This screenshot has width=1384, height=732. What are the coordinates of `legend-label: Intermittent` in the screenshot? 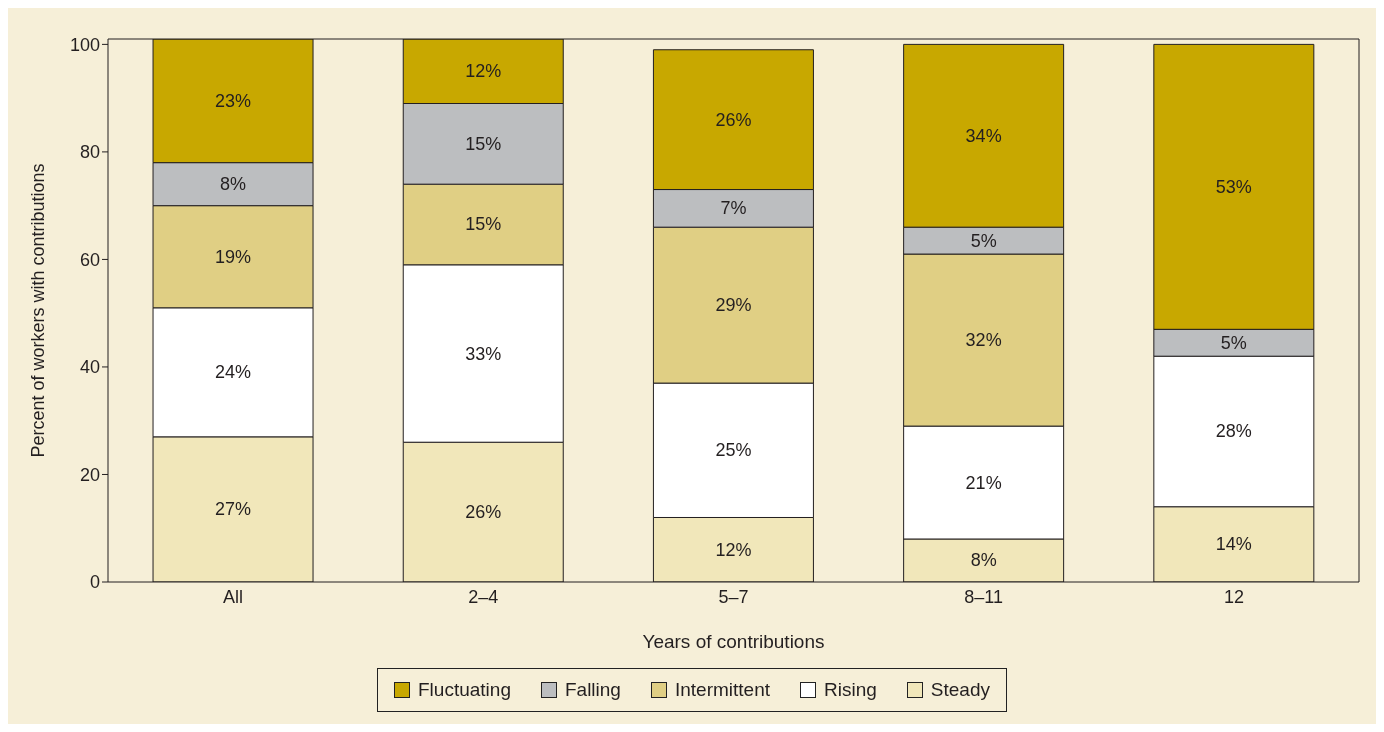 It's located at (722, 690).